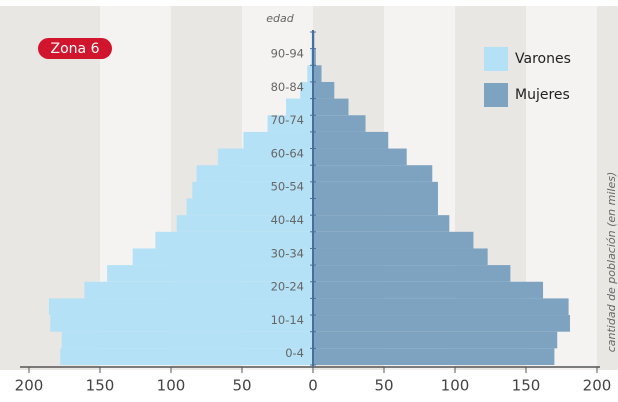  I want to click on zone-badge, so click(75, 48).